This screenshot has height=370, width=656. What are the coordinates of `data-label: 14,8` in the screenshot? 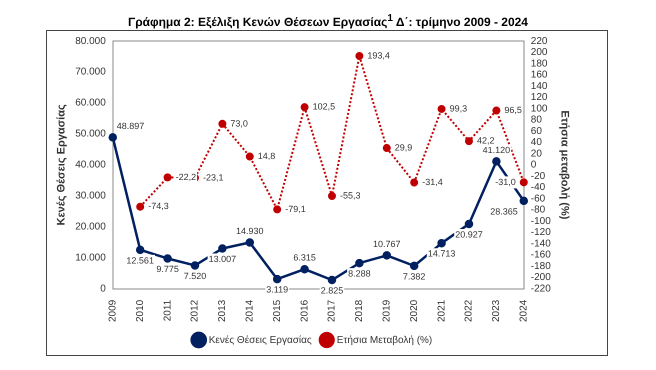 It's located at (267, 156).